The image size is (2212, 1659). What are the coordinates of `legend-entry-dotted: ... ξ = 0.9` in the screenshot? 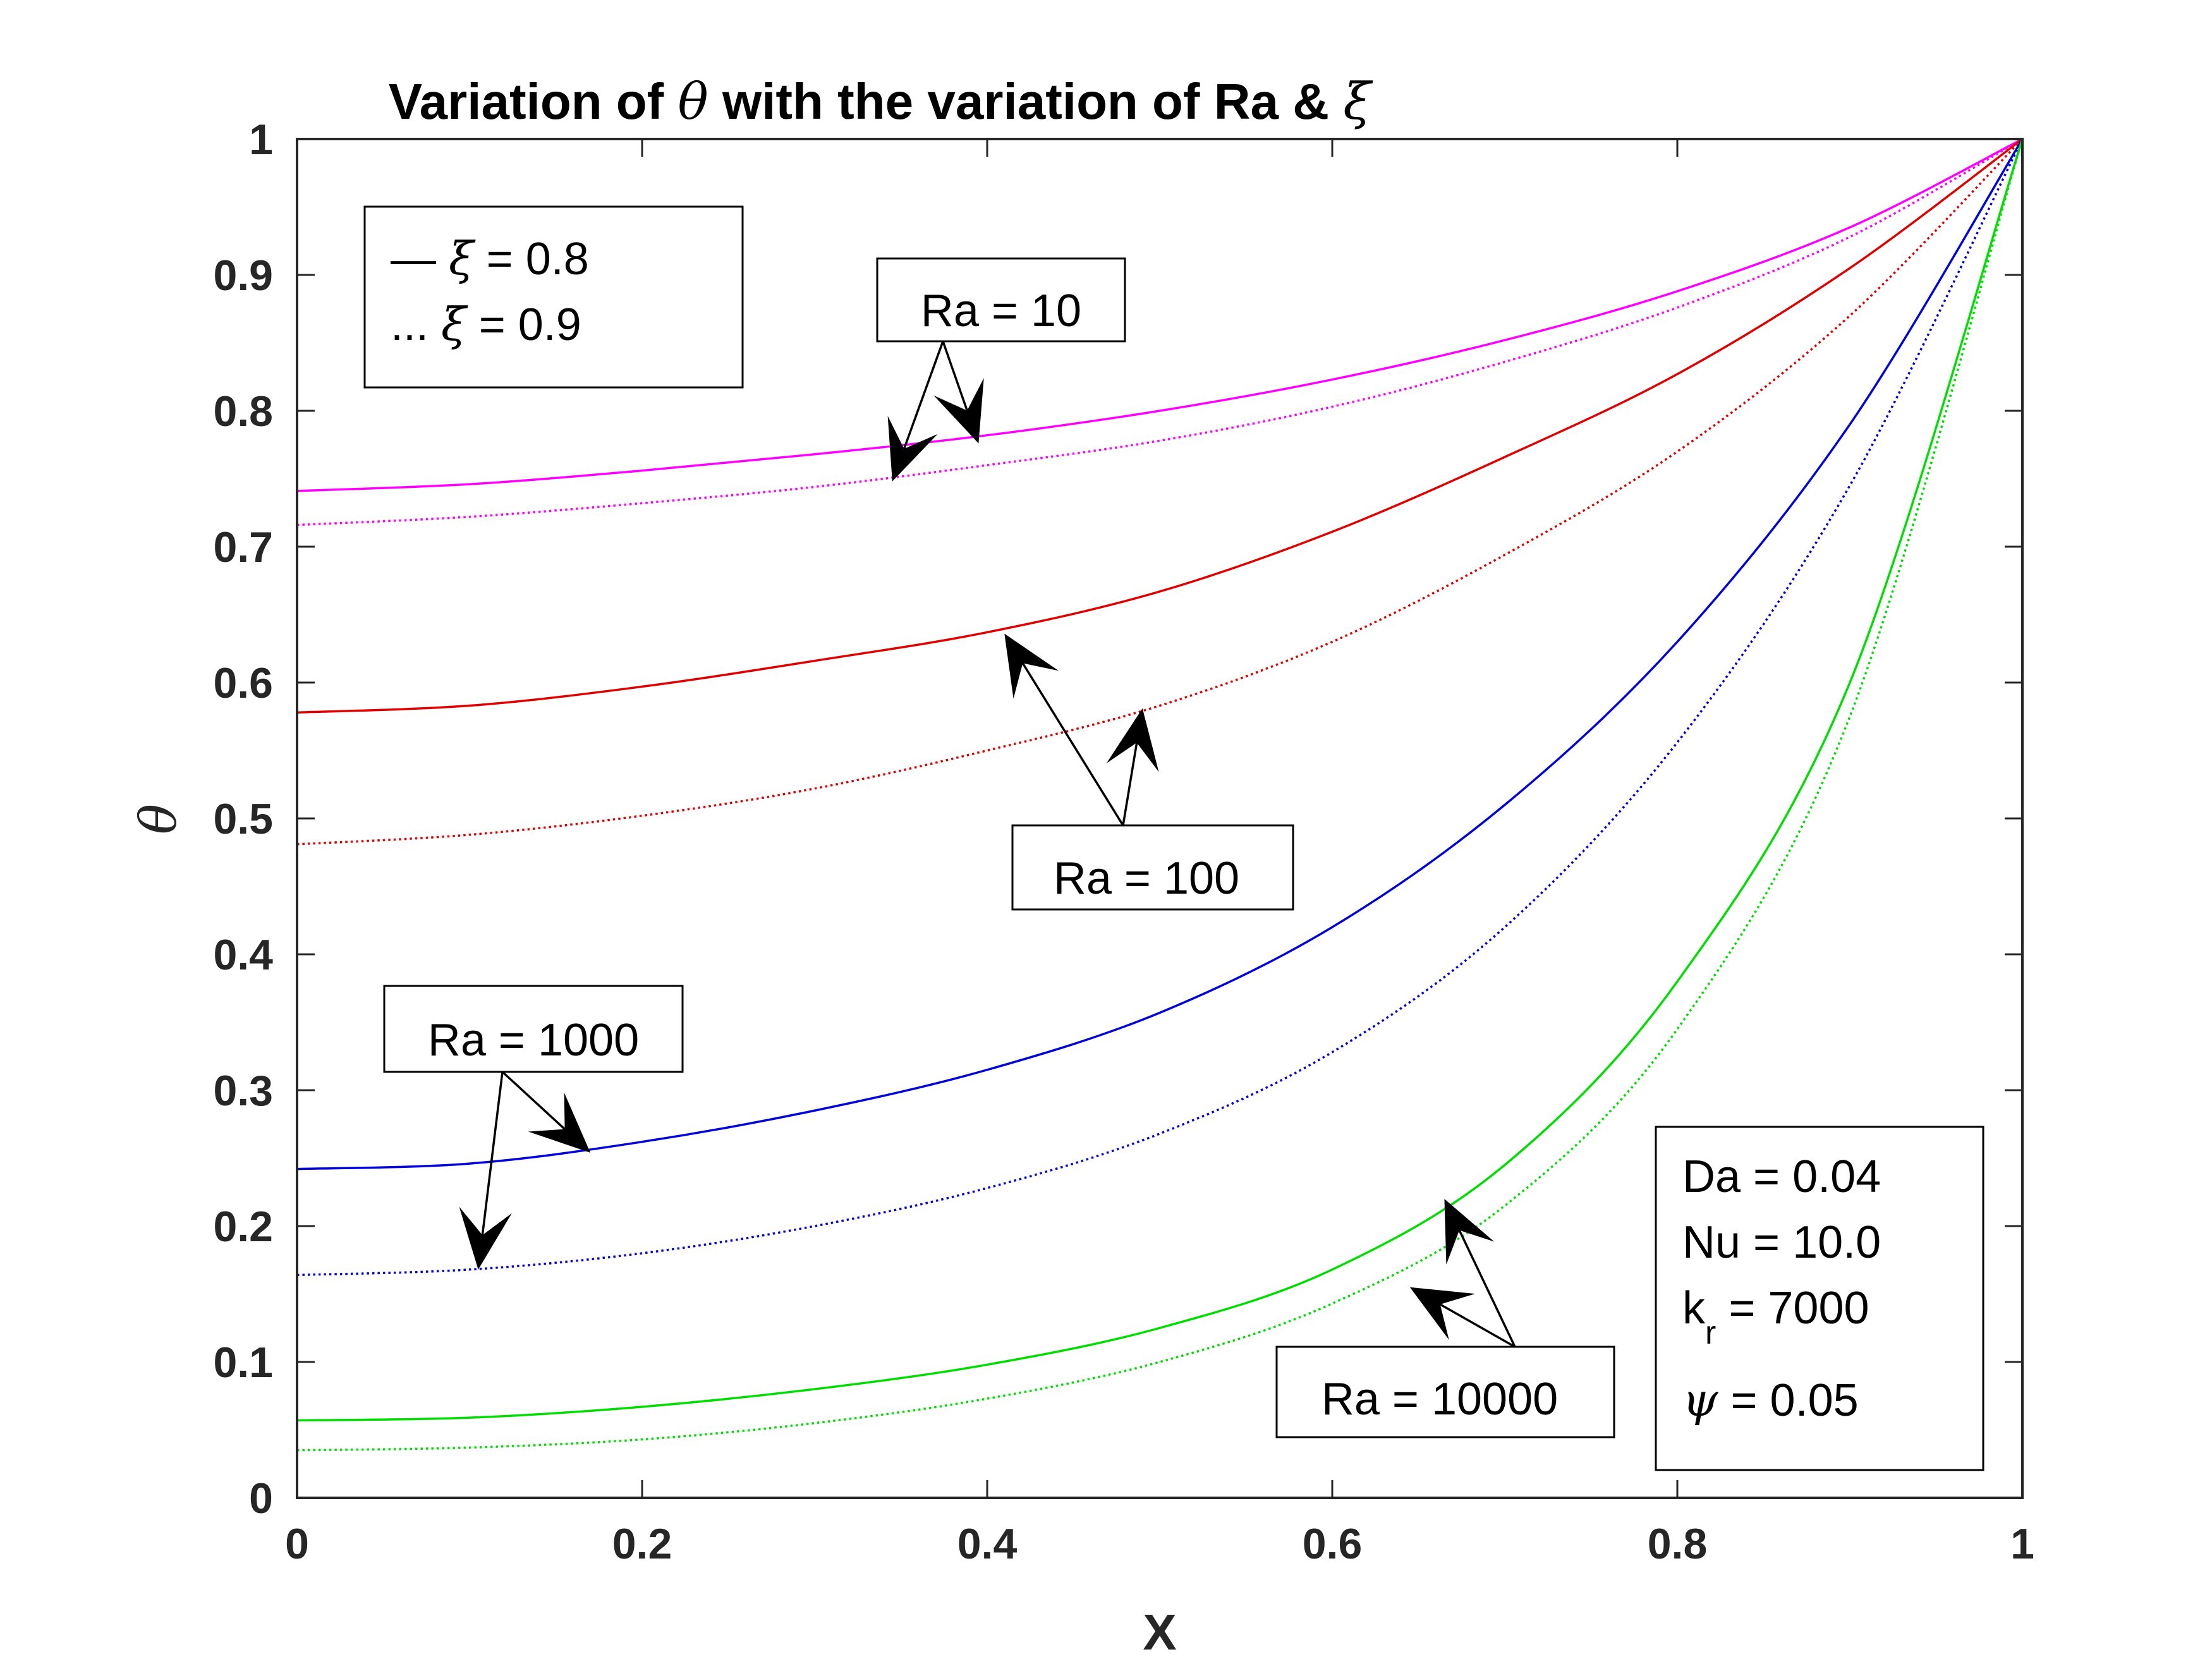 It's located at (486, 324).